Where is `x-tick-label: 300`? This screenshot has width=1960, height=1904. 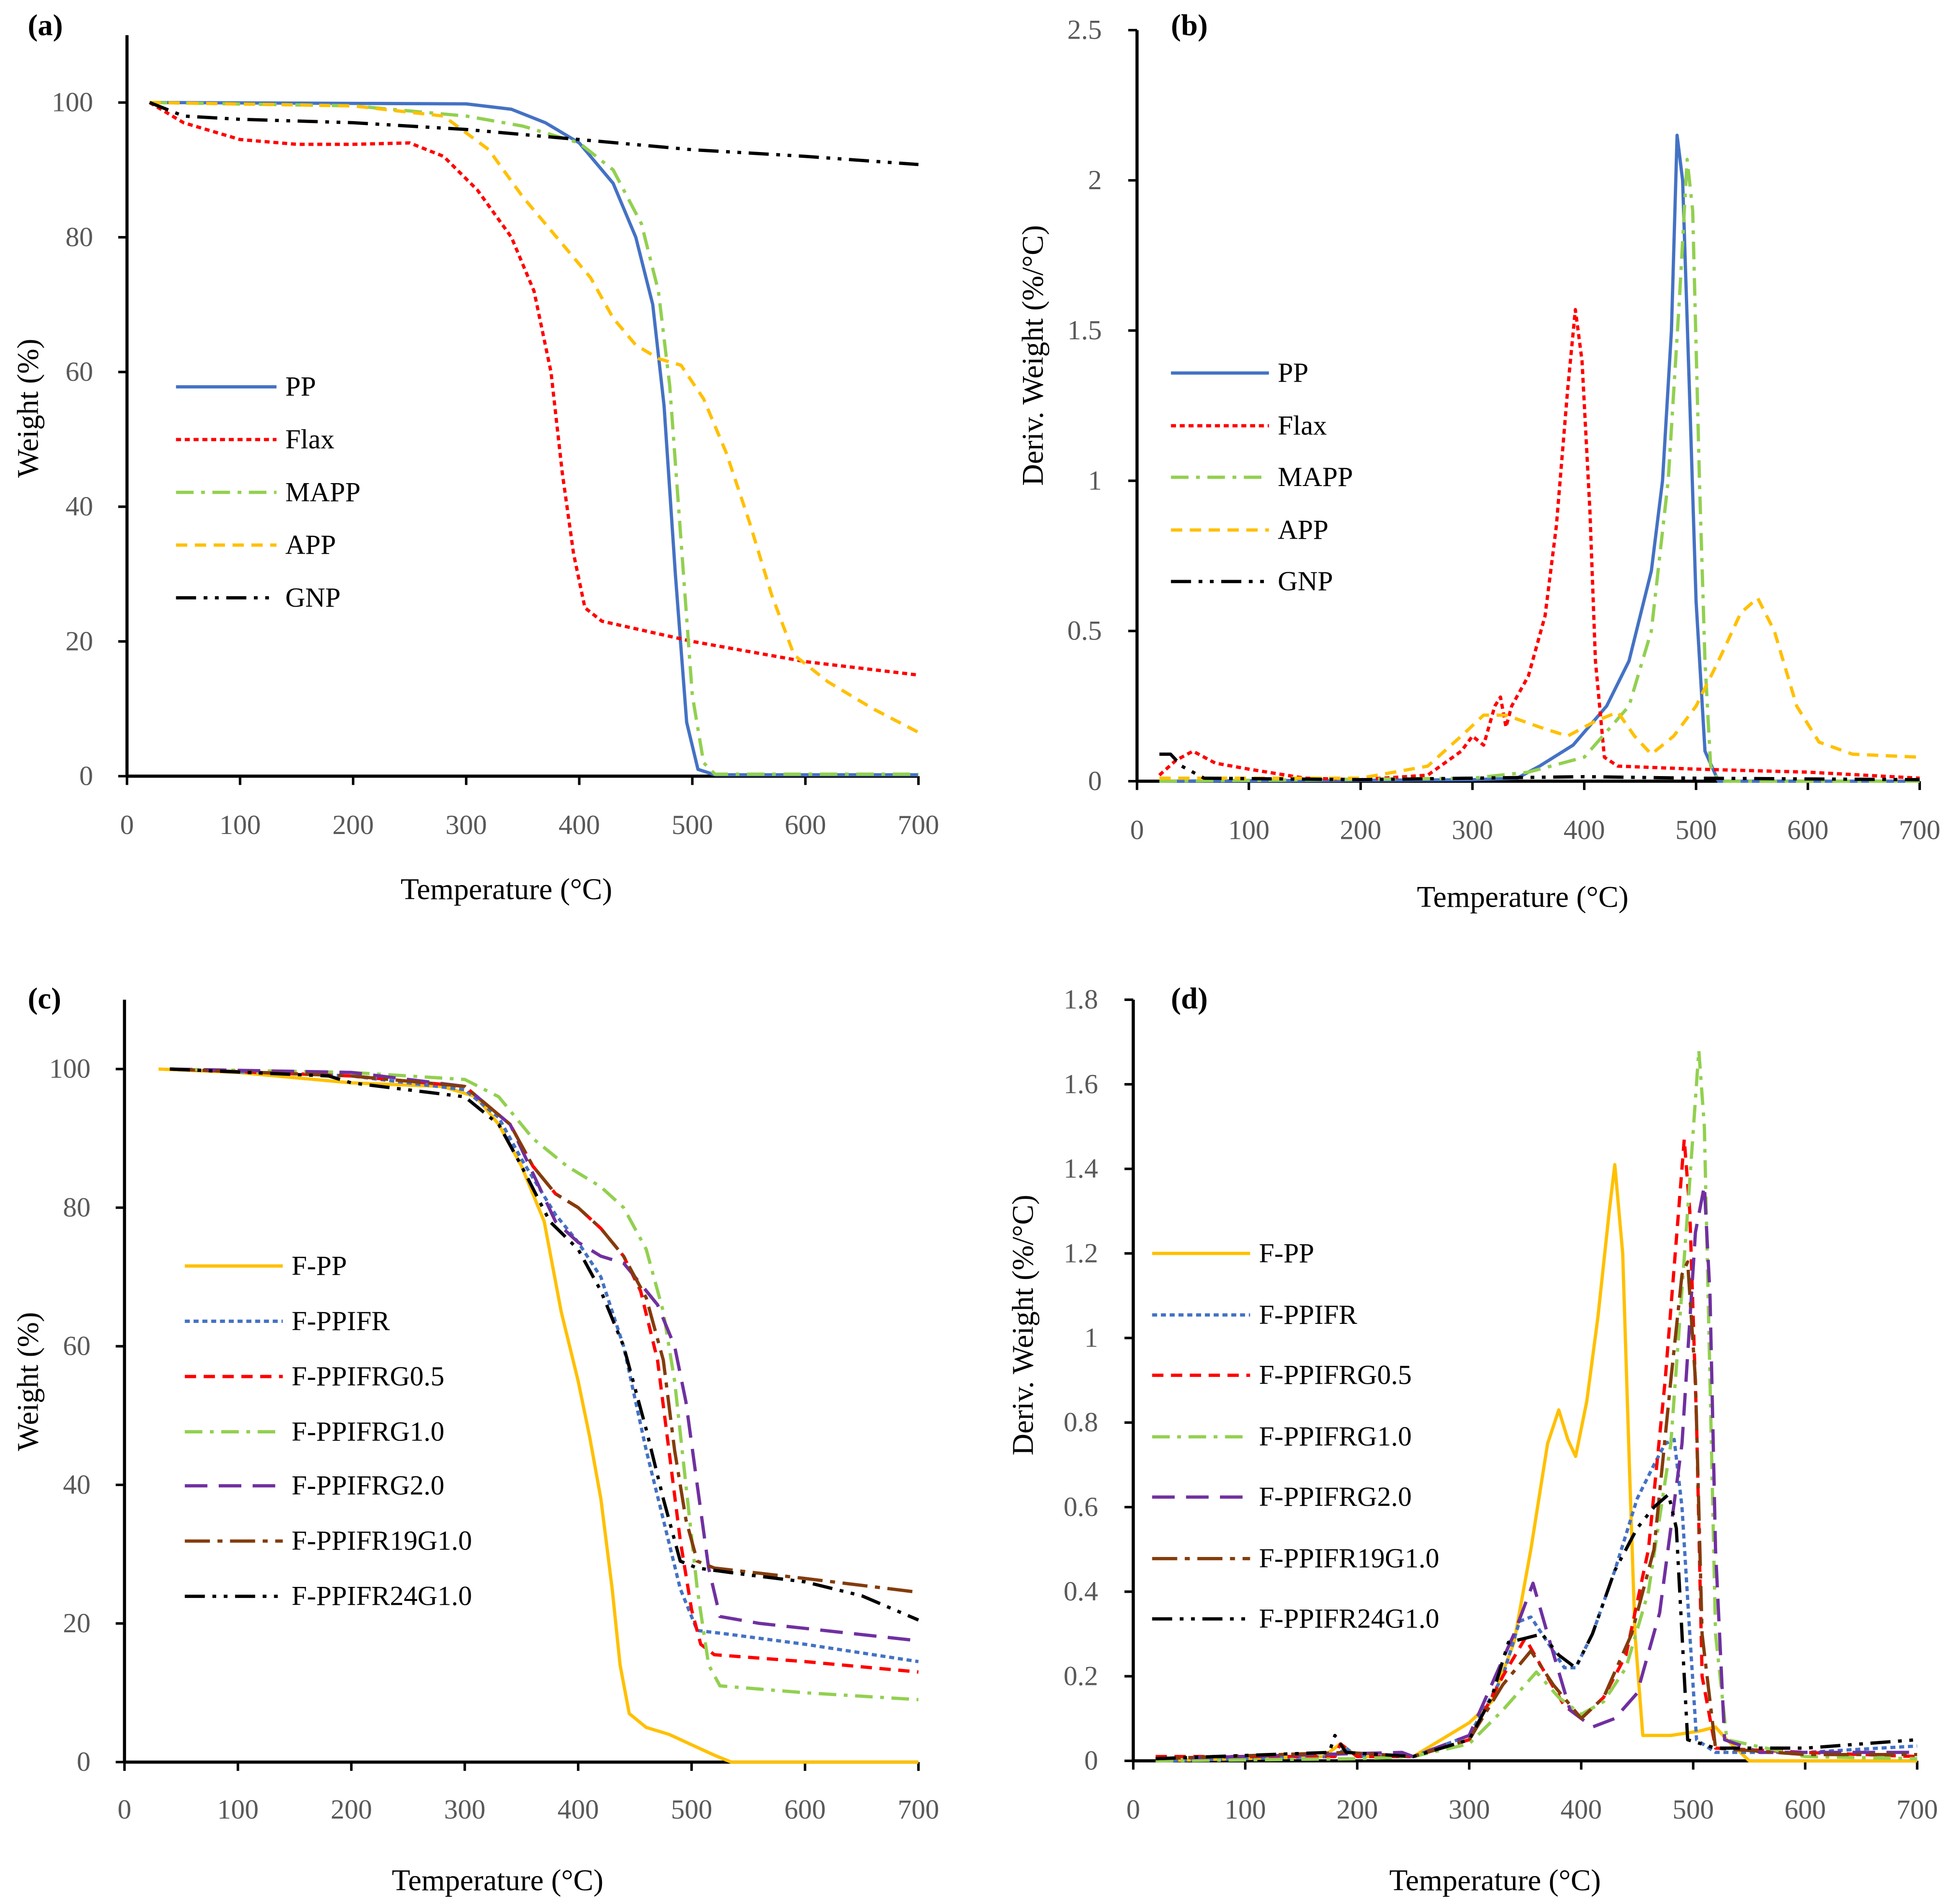
x-tick-label: 300 is located at coordinates (1473, 830).